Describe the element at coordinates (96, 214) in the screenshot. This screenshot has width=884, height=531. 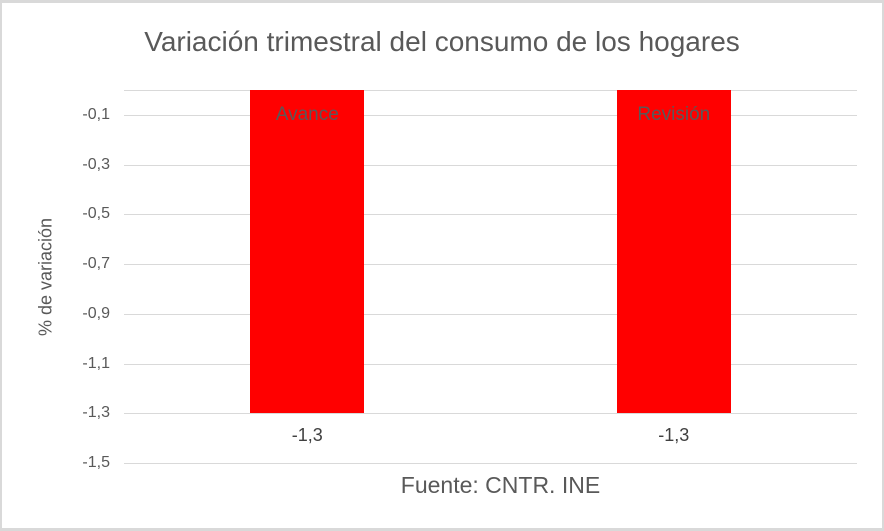
I see `y-tick-label: -0,5` at that location.